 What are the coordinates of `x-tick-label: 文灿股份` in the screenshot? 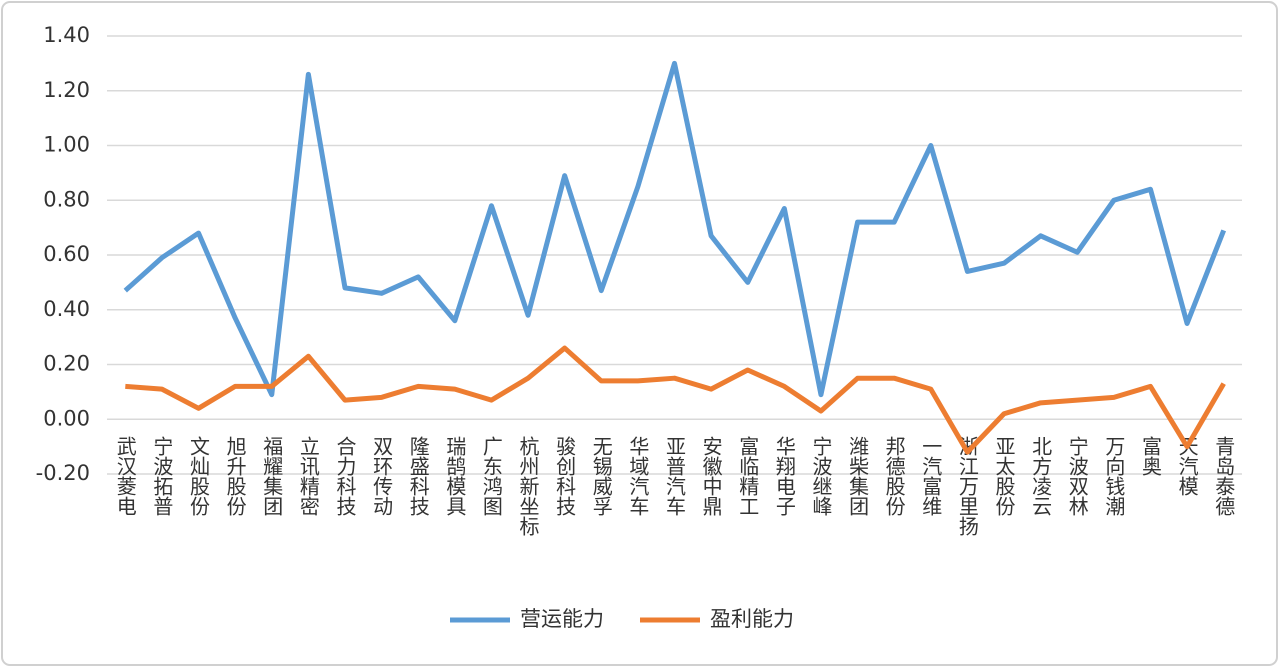 It's located at (199, 476).